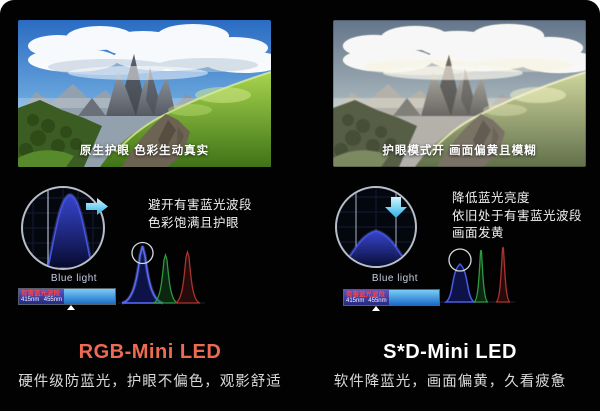  Describe the element at coordinates (200, 205) in the screenshot. I see `annotation-line: 避开有害蓝光波段` at that location.